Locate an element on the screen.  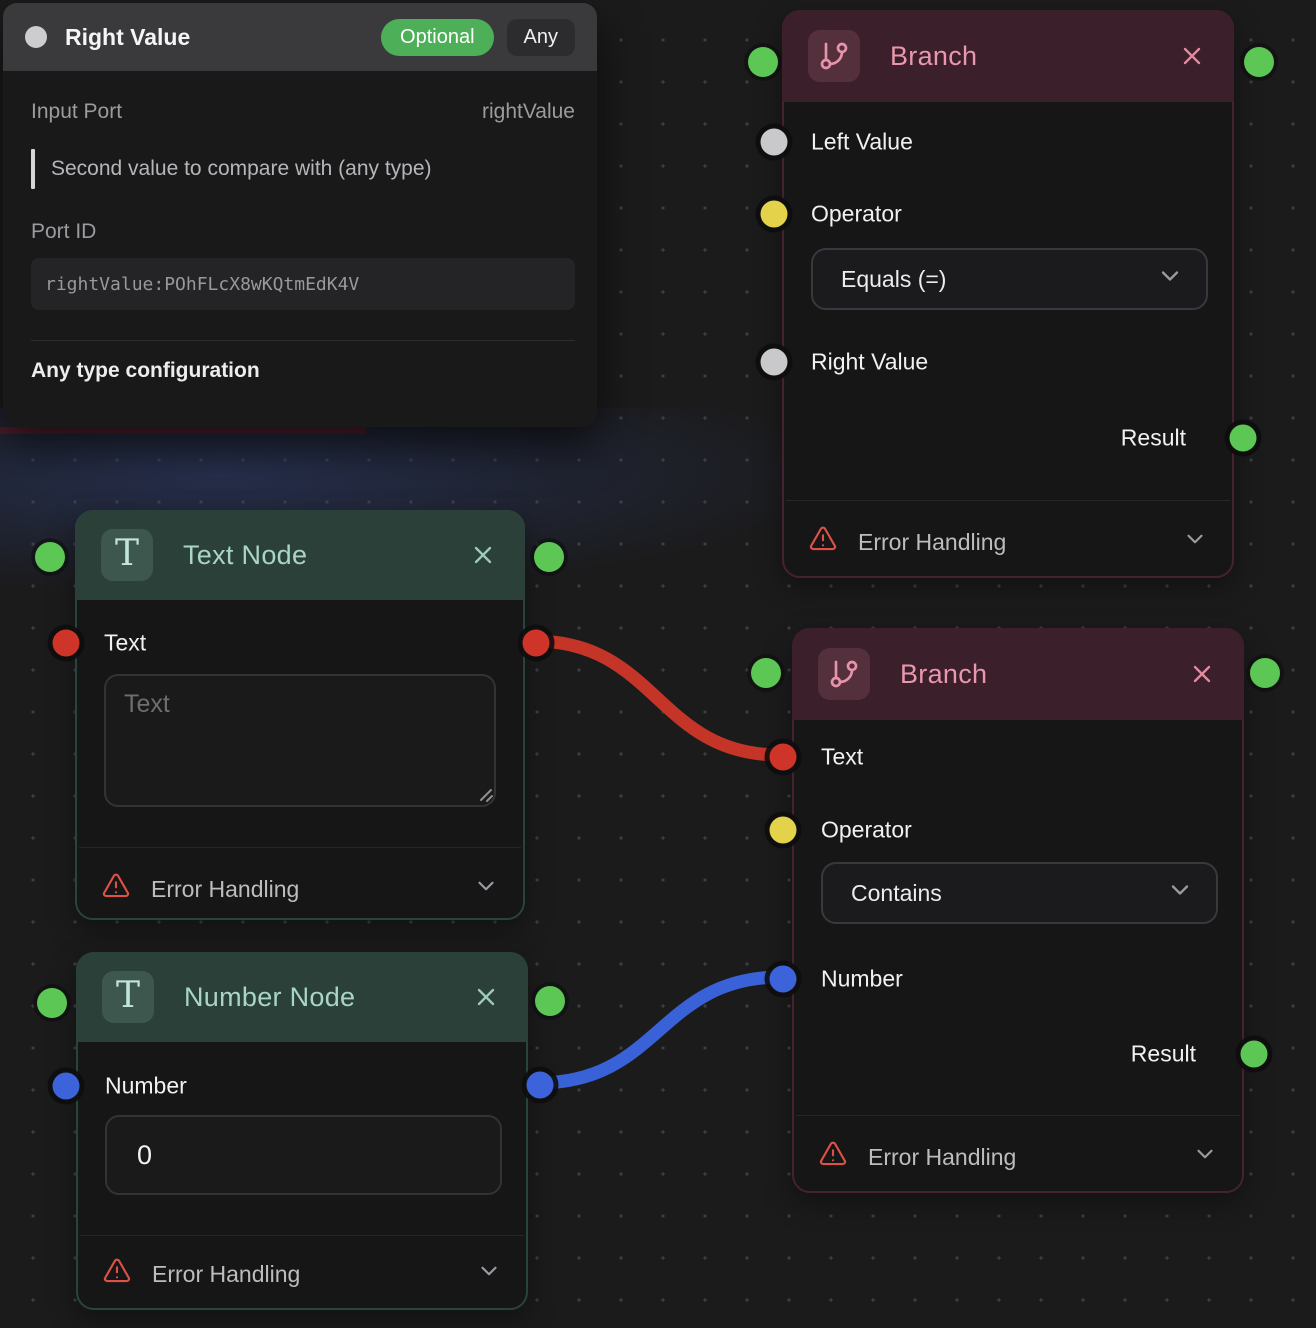
port-id-label: Port ID is located at coordinates (64, 231).